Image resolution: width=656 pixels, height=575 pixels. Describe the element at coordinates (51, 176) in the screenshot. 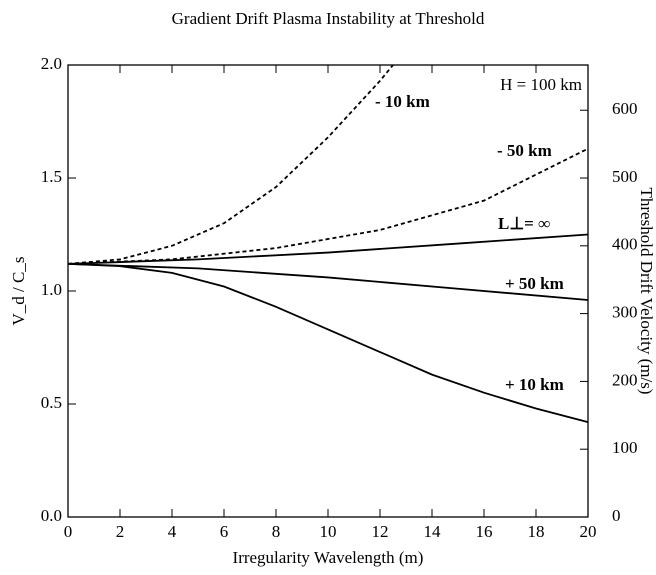

I see `y-tick-label: 1.5` at that location.